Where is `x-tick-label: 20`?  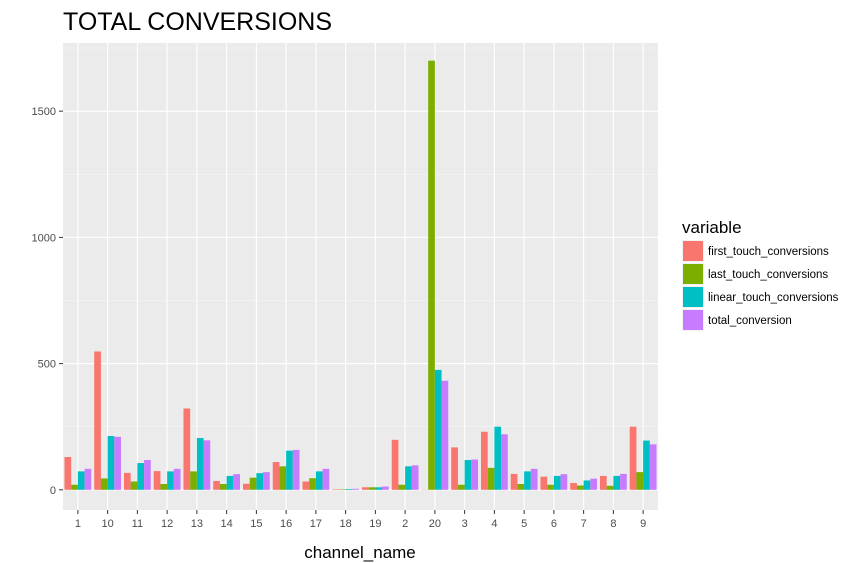 x-tick-label: 20 is located at coordinates (435, 524).